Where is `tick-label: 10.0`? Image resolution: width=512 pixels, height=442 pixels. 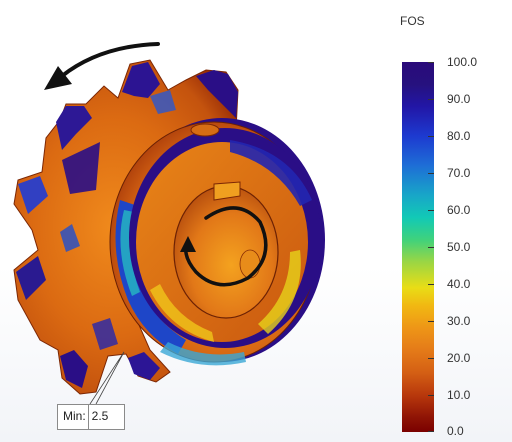
tick-label: 10.0 is located at coordinates (459, 395).